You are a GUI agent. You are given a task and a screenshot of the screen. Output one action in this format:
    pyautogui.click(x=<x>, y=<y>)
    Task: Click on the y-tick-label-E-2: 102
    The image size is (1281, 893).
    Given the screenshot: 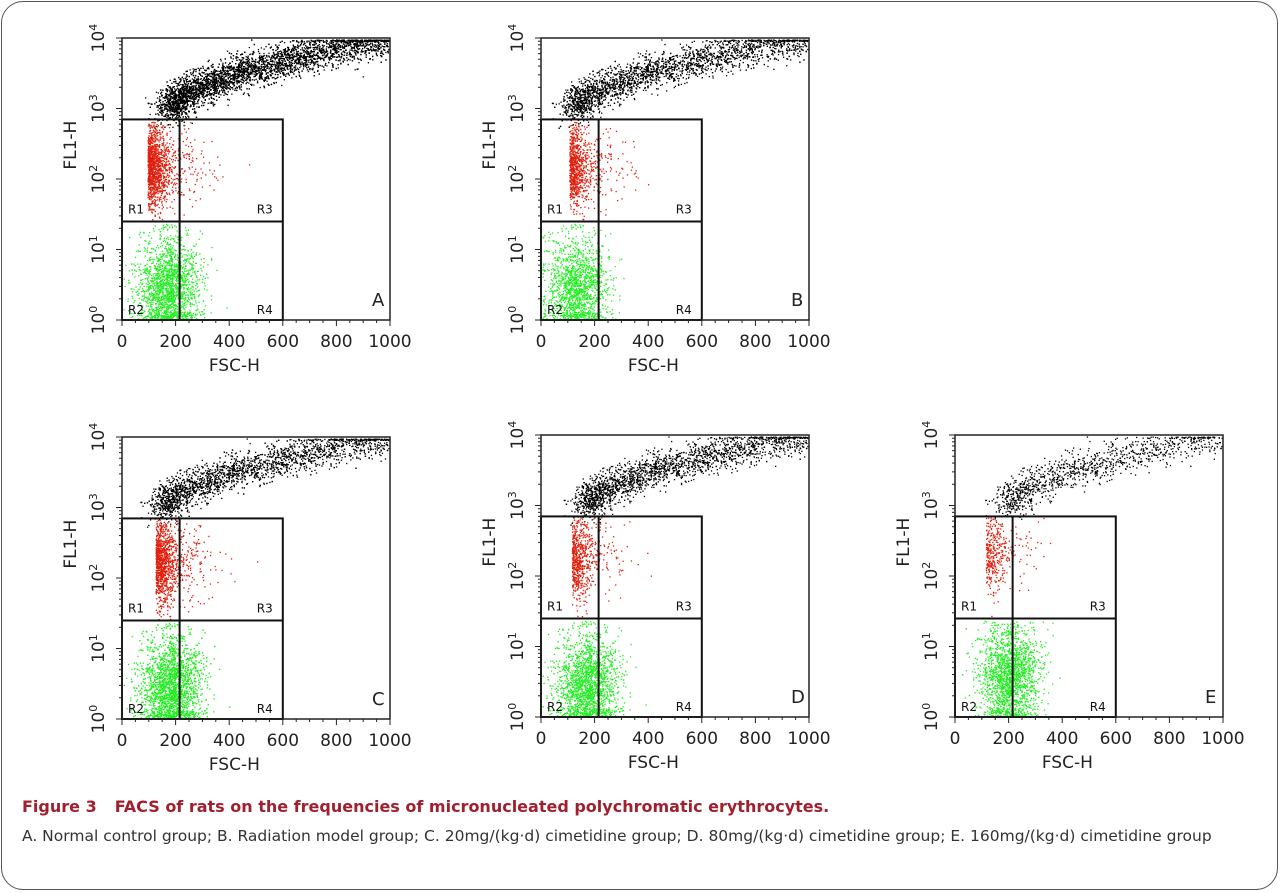 What is the action you would take?
    pyautogui.click(x=931, y=576)
    